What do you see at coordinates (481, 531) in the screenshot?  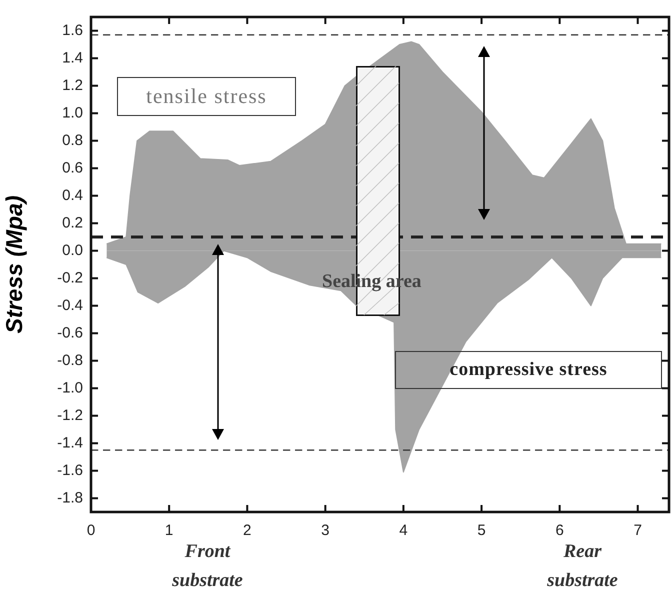 I see `x-tick-label: 5` at bounding box center [481, 531].